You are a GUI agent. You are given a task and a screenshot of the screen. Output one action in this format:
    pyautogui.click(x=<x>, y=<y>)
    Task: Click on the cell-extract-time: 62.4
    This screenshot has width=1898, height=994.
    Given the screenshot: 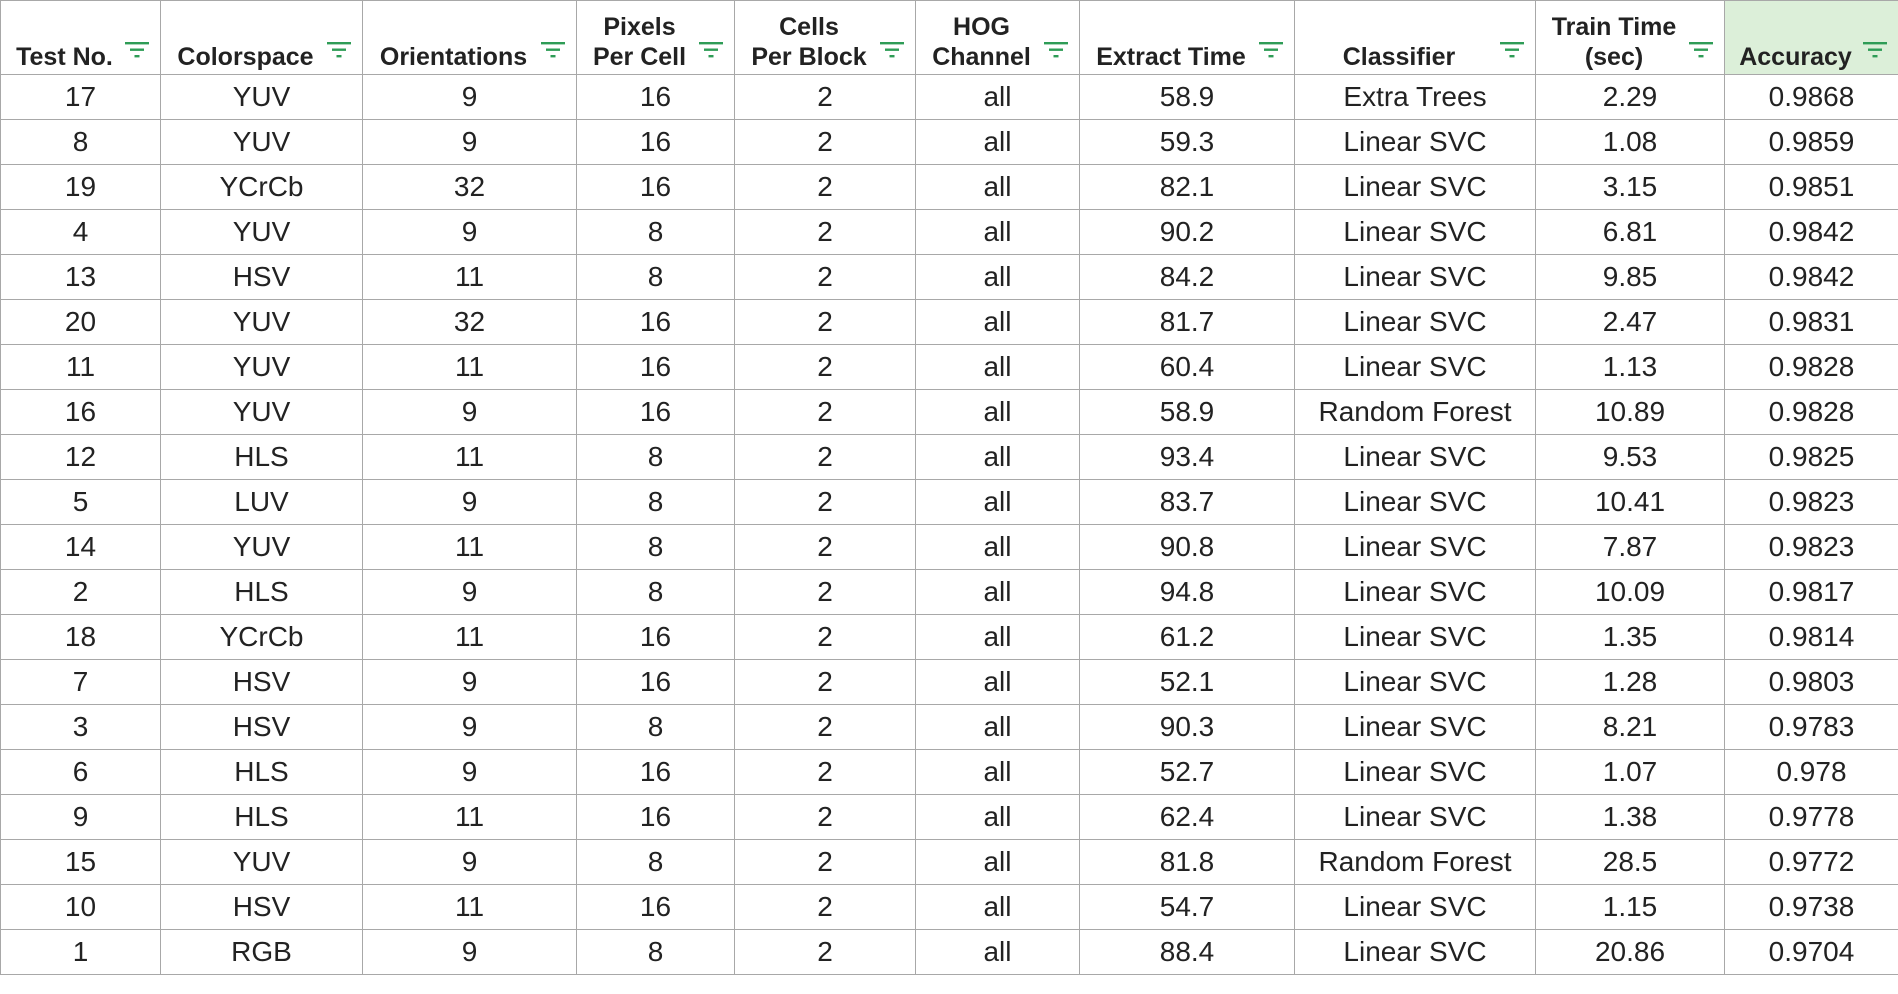 What is the action you would take?
    pyautogui.click(x=1187, y=817)
    